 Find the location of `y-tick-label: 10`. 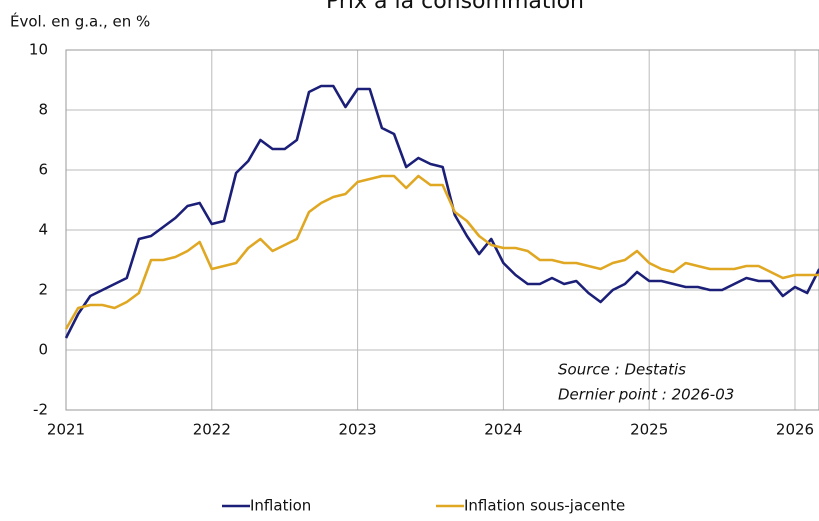

y-tick-label: 10 is located at coordinates (38, 50).